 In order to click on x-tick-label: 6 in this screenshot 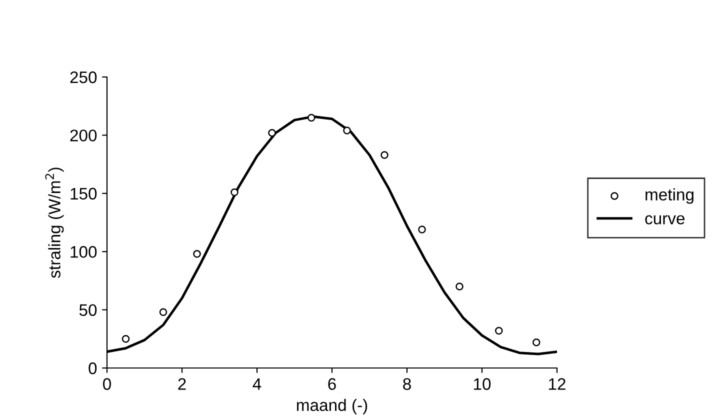, I will do `click(332, 384)`.